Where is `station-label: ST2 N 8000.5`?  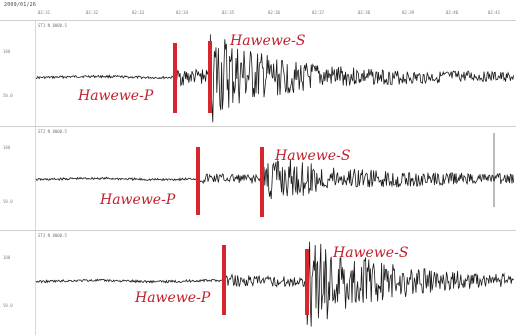
station-label: ST2 N 8000.5 is located at coordinates (52, 131).